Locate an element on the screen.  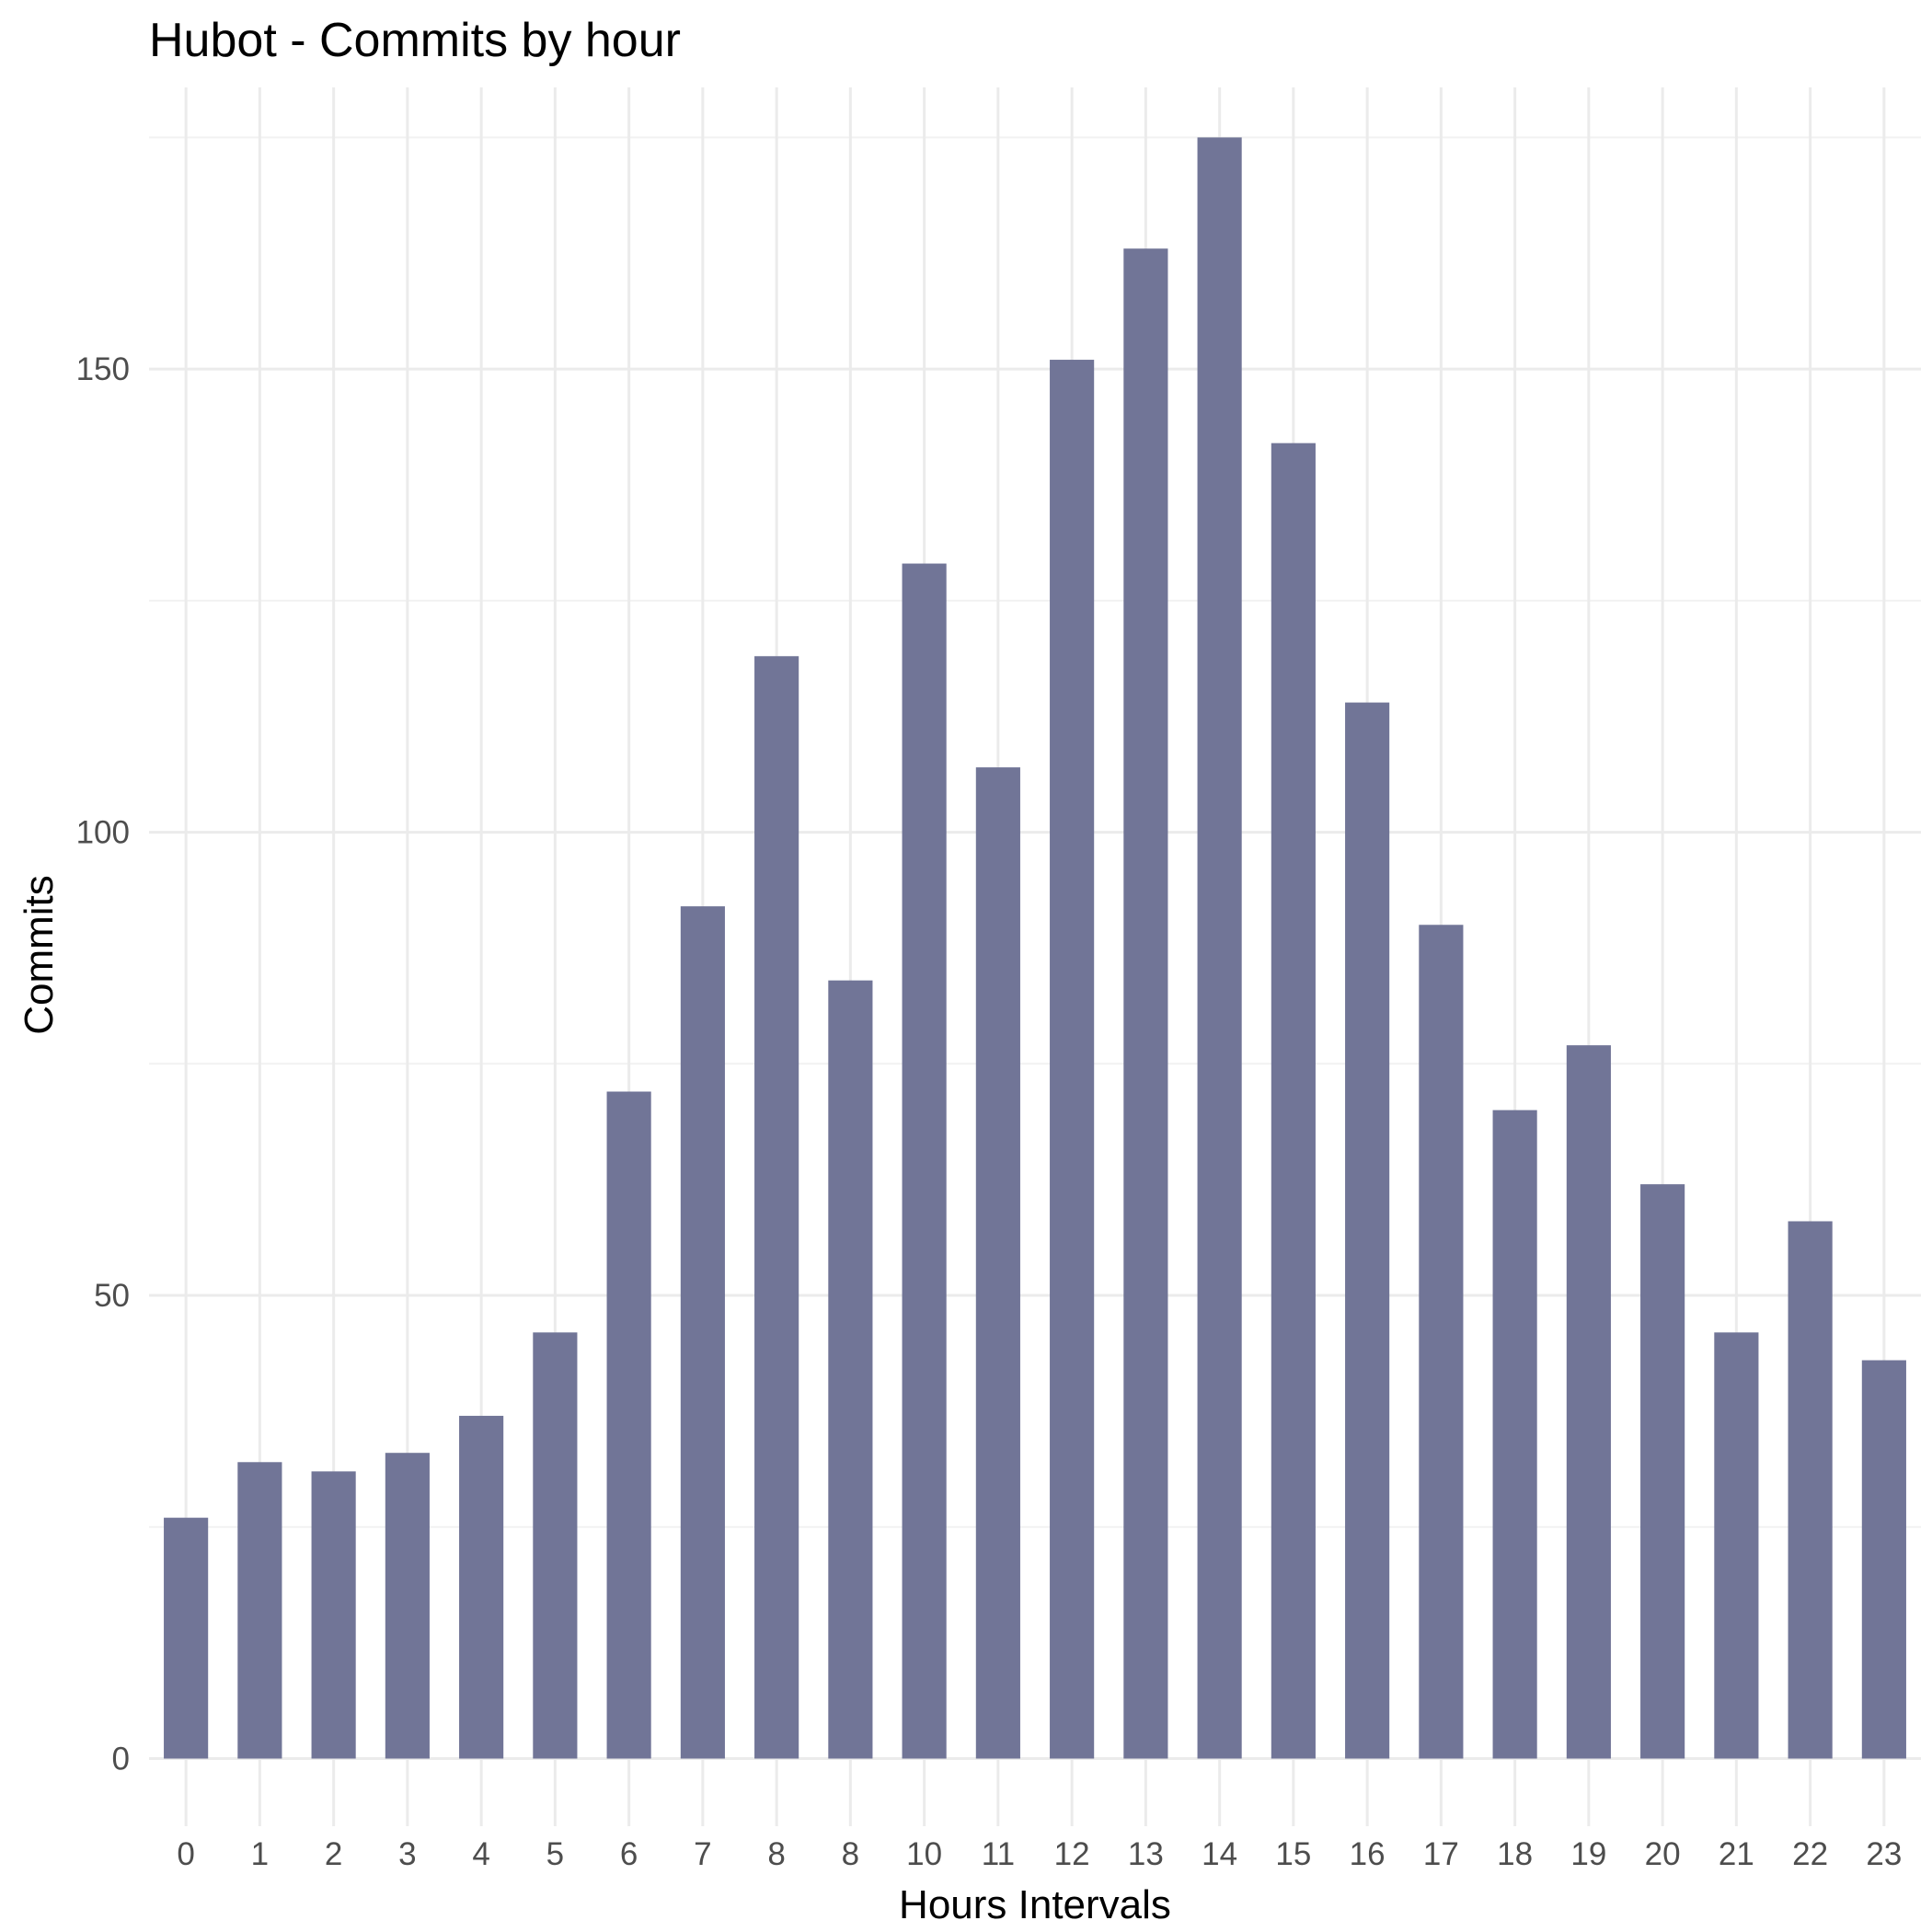
x-tick-label: 10 is located at coordinates (924, 1854).